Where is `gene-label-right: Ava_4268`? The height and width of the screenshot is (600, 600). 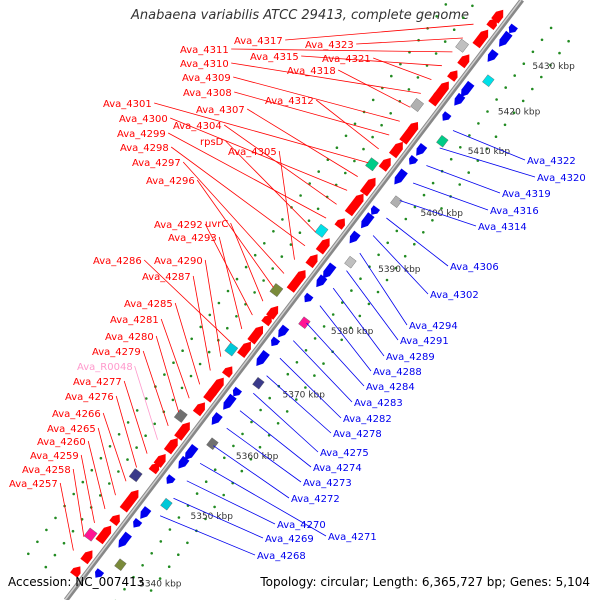
gene-label-right: Ava_4268 is located at coordinates (281, 556).